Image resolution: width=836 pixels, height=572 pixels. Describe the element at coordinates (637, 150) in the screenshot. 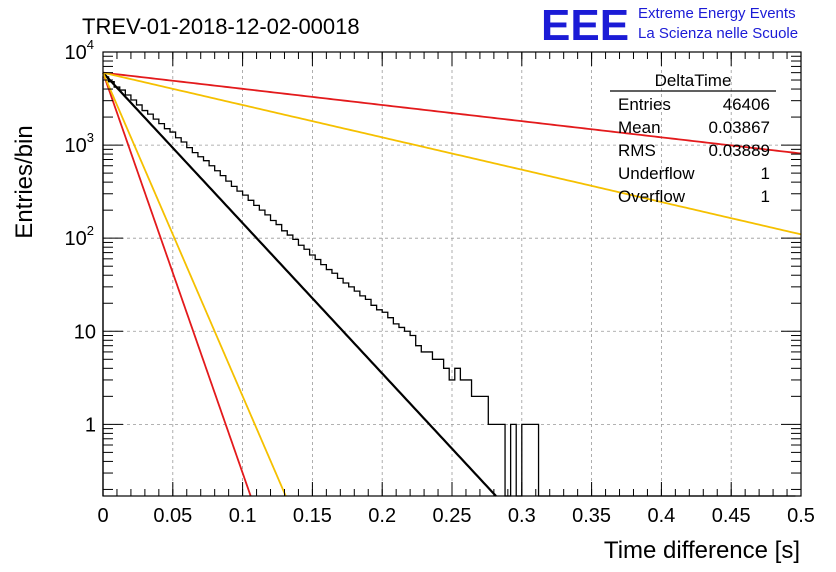

I see `stats-label: RMS` at that location.